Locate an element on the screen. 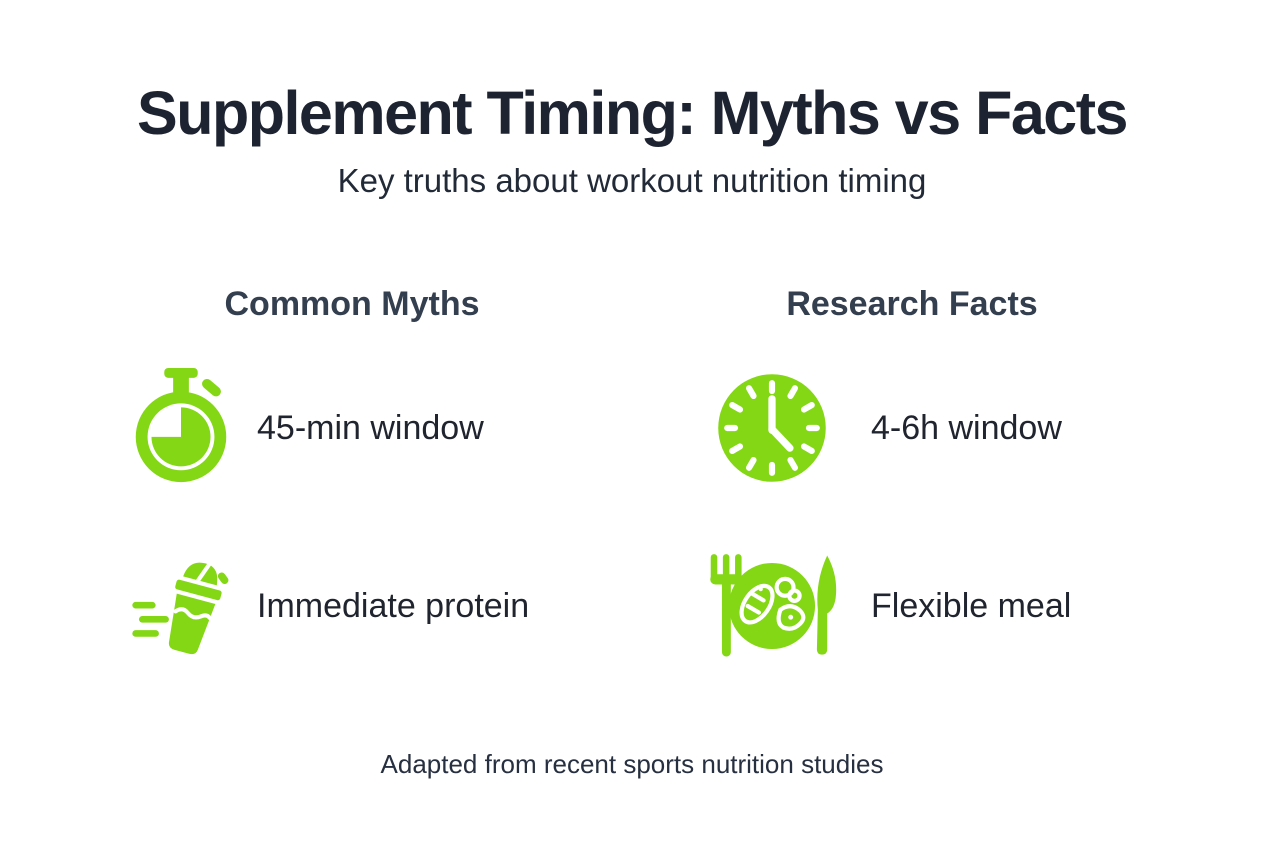 The width and height of the screenshot is (1264, 848). stopwatch-icon is located at coordinates (181, 428).